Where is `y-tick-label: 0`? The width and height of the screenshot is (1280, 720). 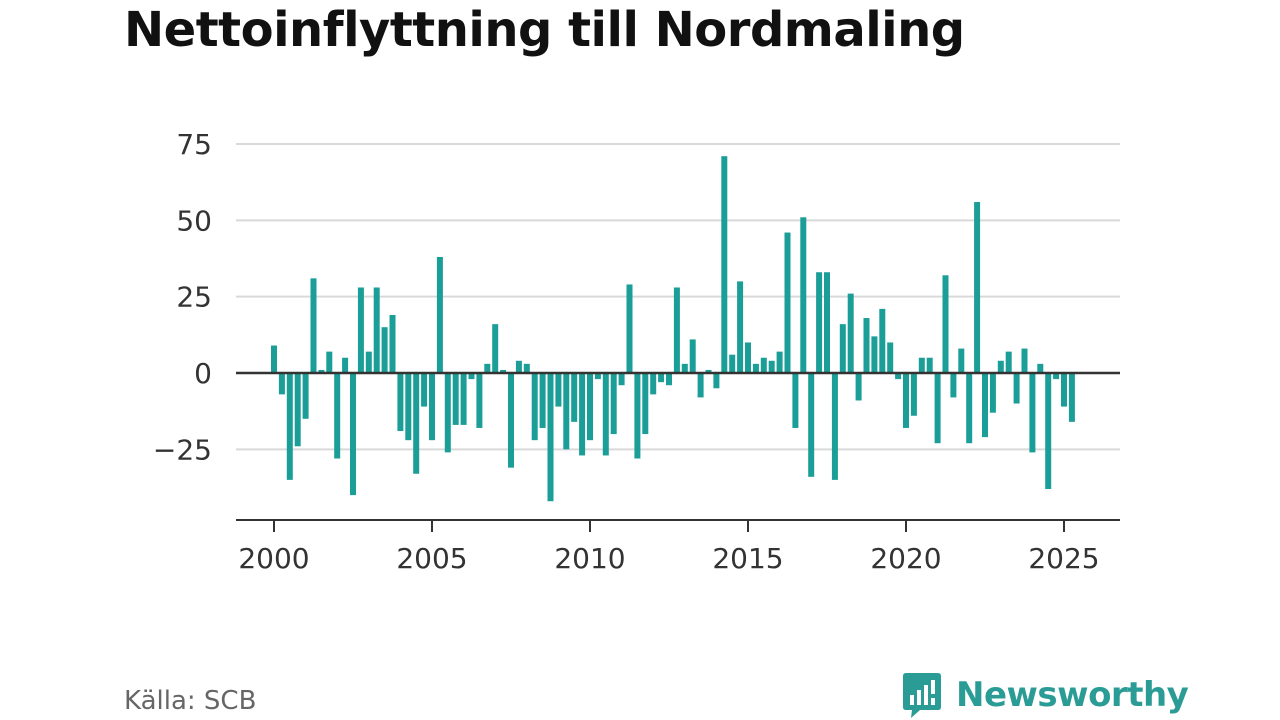 y-tick-label: 0 is located at coordinates (203, 373).